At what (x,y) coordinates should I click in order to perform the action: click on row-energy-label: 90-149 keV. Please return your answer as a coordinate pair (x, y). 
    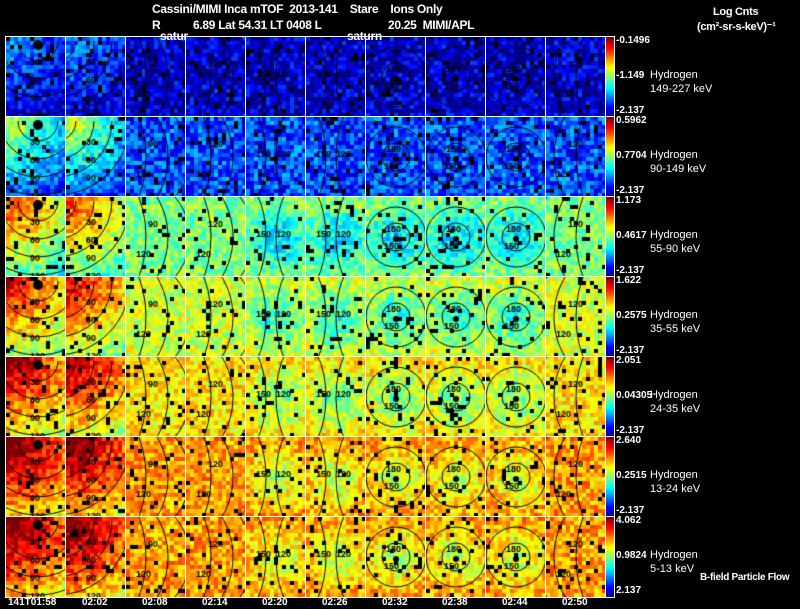
    Looking at the image, I should click on (678, 169).